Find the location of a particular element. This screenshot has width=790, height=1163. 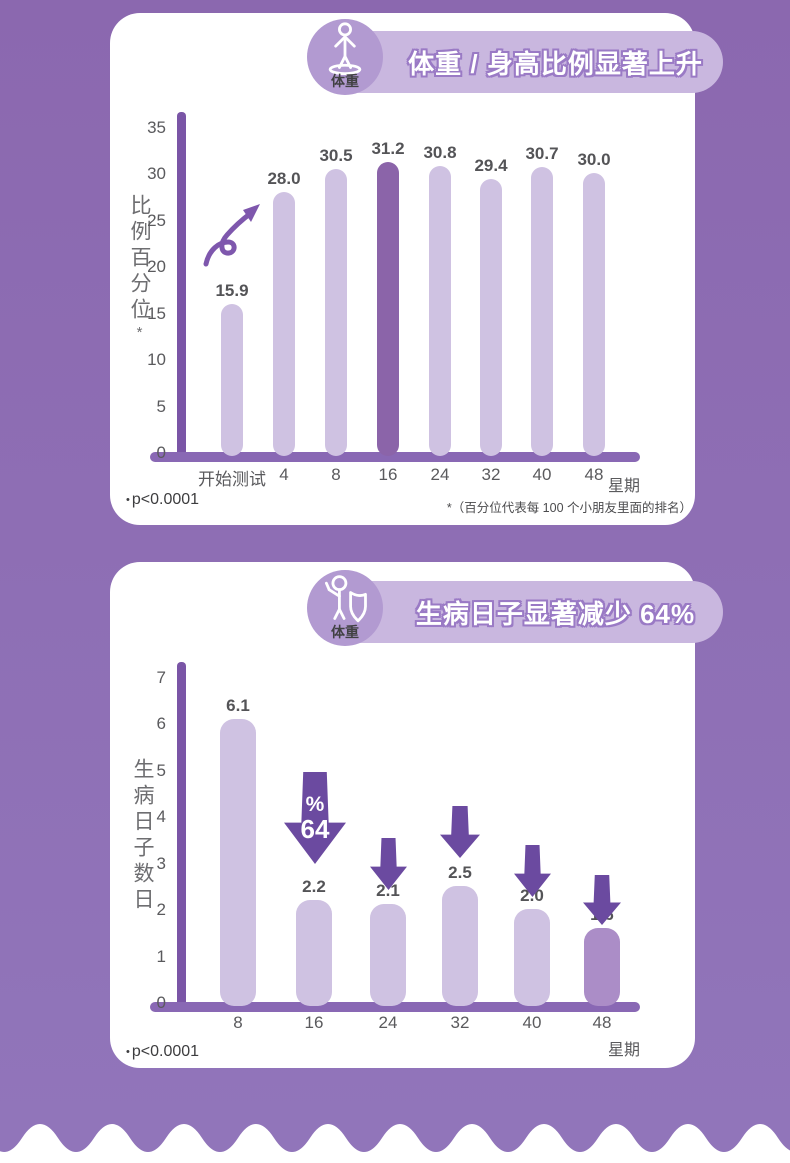

chart1-title-pill: 体重 / 身高比例显著上升 is located at coordinates (526, 62).